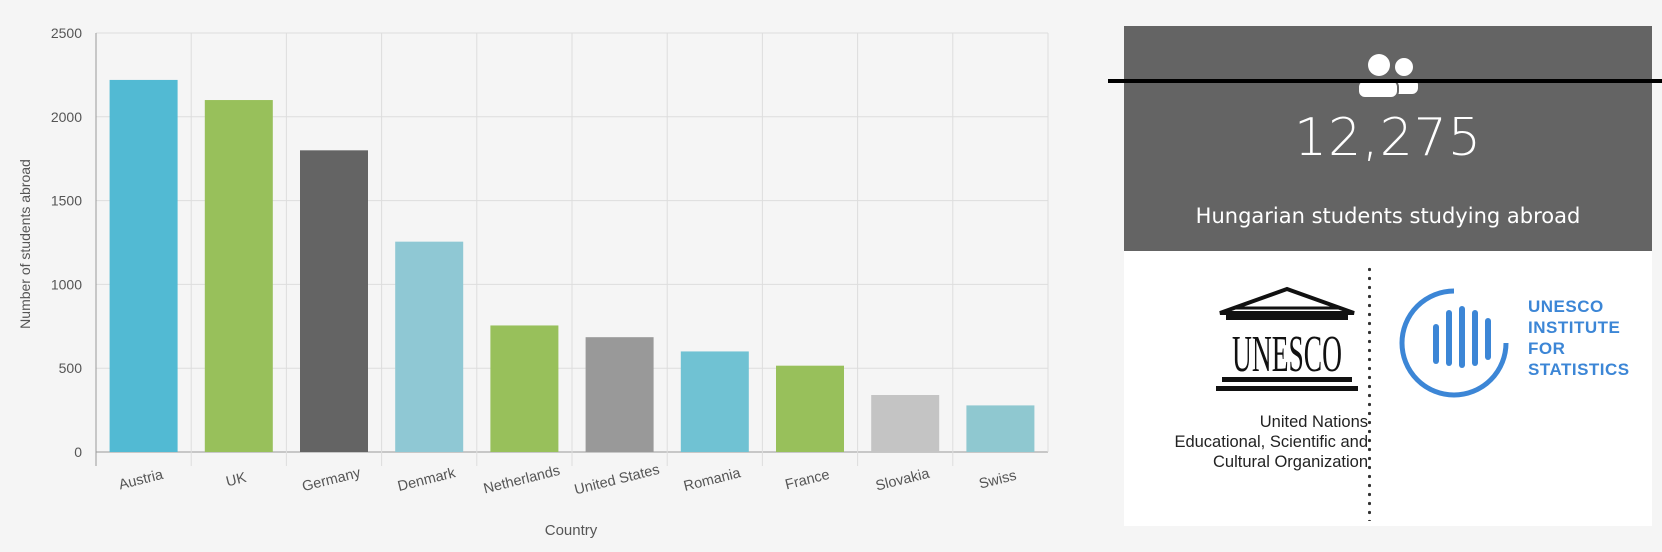 The height and width of the screenshot is (552, 1662). Describe the element at coordinates (1388, 216) in the screenshot. I see `stat-caption: Hungarian students studying abroad` at that location.